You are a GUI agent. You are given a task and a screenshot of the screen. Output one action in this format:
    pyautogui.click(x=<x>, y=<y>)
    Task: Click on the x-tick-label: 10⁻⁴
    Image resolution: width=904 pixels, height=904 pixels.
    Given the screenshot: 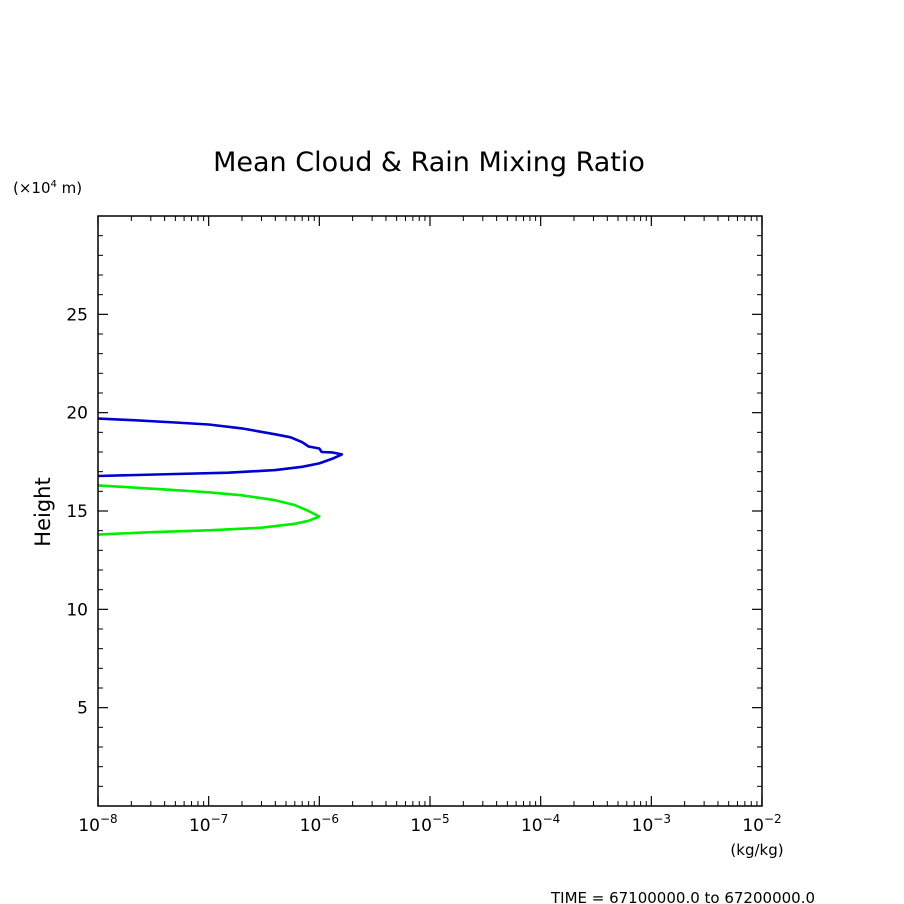 What is the action you would take?
    pyautogui.click(x=540, y=824)
    